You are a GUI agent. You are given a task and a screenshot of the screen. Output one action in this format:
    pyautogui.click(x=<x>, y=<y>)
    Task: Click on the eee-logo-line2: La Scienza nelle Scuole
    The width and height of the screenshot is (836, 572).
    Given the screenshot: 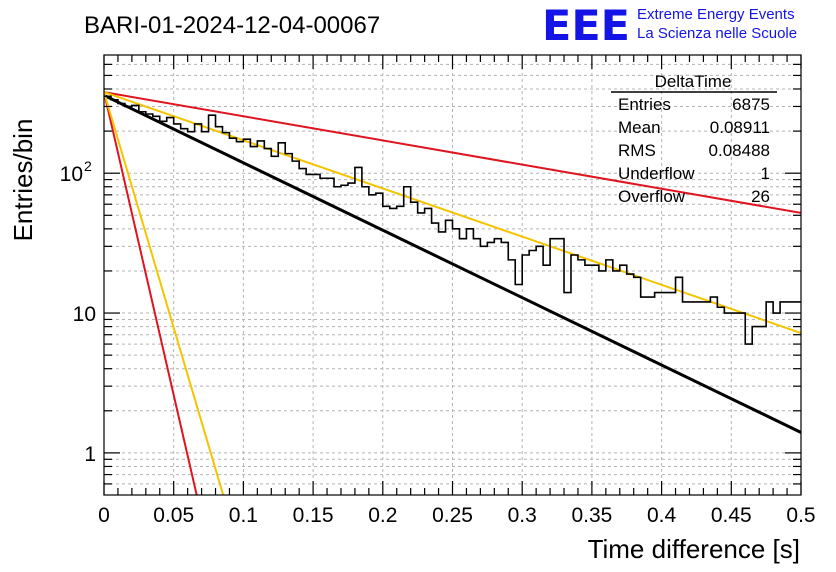 What is the action you would take?
    pyautogui.click(x=717, y=33)
    